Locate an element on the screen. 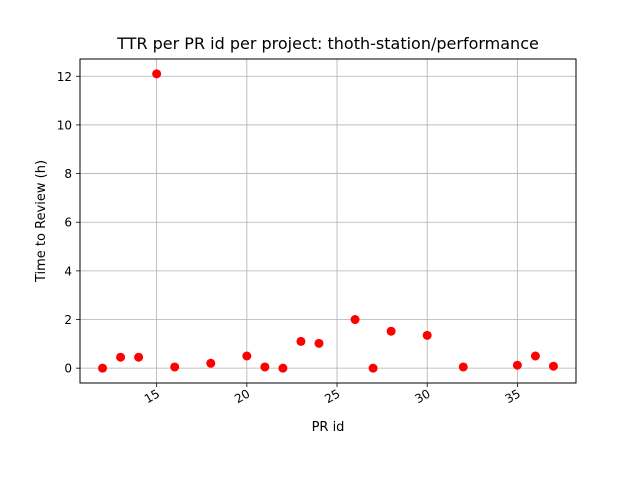 The height and width of the screenshot is (484, 640). y-tick-label: 6 is located at coordinates (68, 223).